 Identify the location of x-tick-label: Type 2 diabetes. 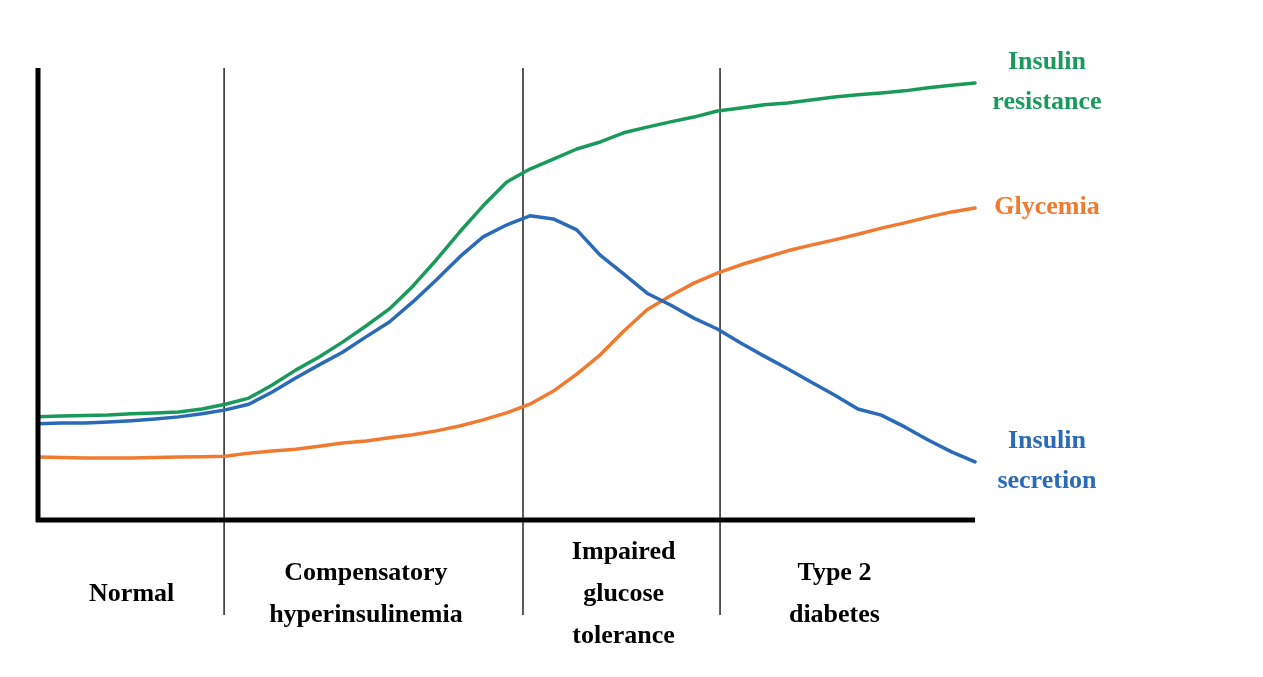
(834, 592).